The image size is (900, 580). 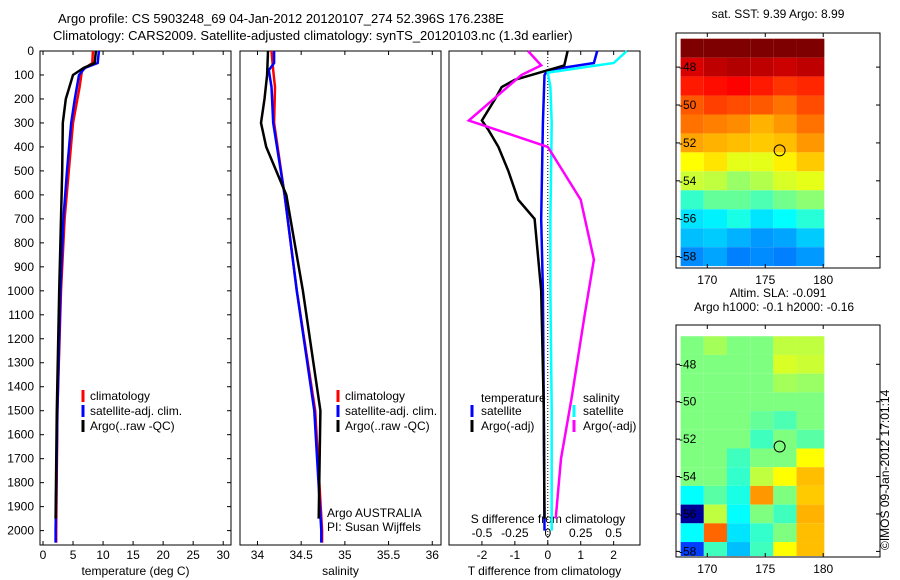 What do you see at coordinates (613, 533) in the screenshot?
I see `x2-tick-label: 0.5` at bounding box center [613, 533].